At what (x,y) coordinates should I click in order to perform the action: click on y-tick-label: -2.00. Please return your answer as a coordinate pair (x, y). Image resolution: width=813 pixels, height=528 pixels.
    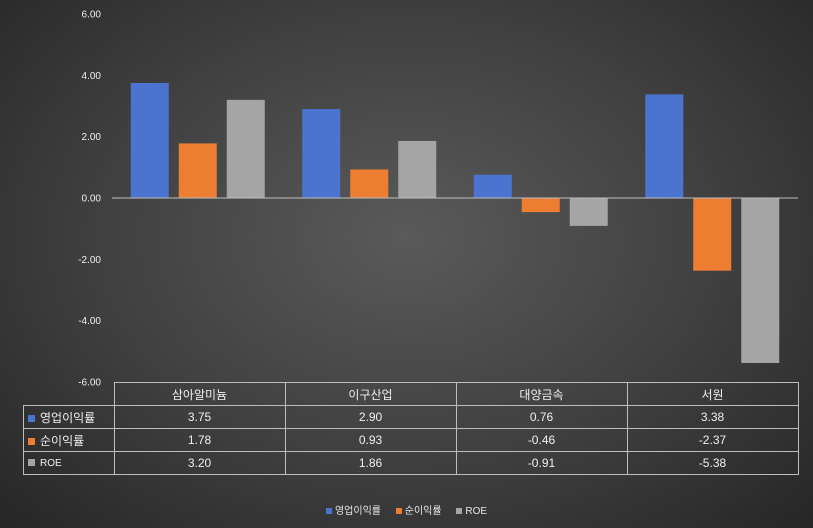
    Looking at the image, I should click on (89, 260).